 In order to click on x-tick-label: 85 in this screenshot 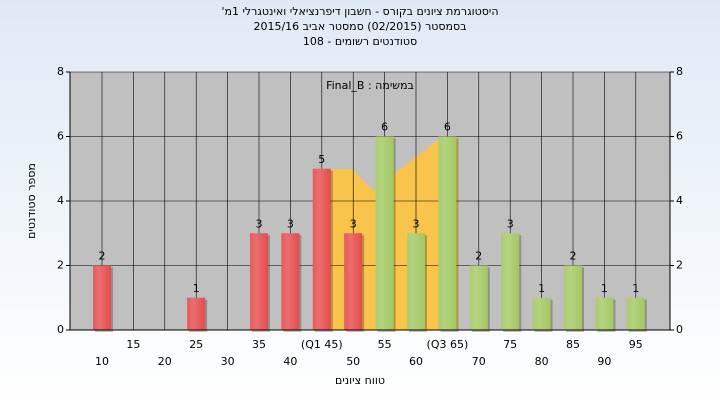, I will do `click(573, 344)`.